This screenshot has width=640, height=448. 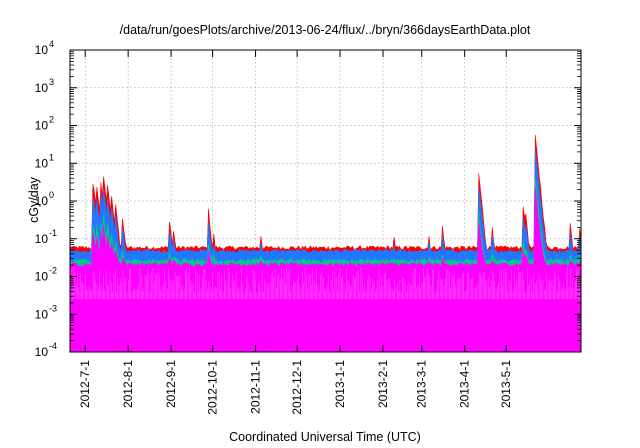 I want to click on x-tick-label: 2012-10-1, so click(x=213, y=387).